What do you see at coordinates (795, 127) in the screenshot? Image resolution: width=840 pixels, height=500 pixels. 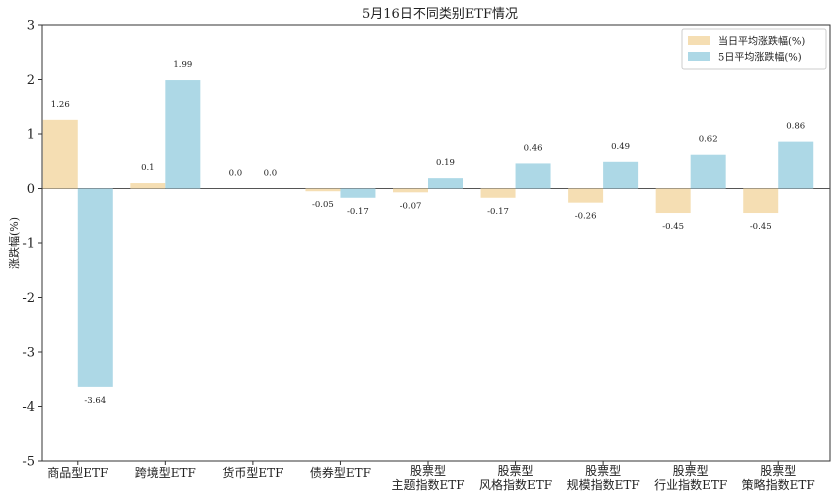 I see `data-label: 0.86` at bounding box center [795, 127].